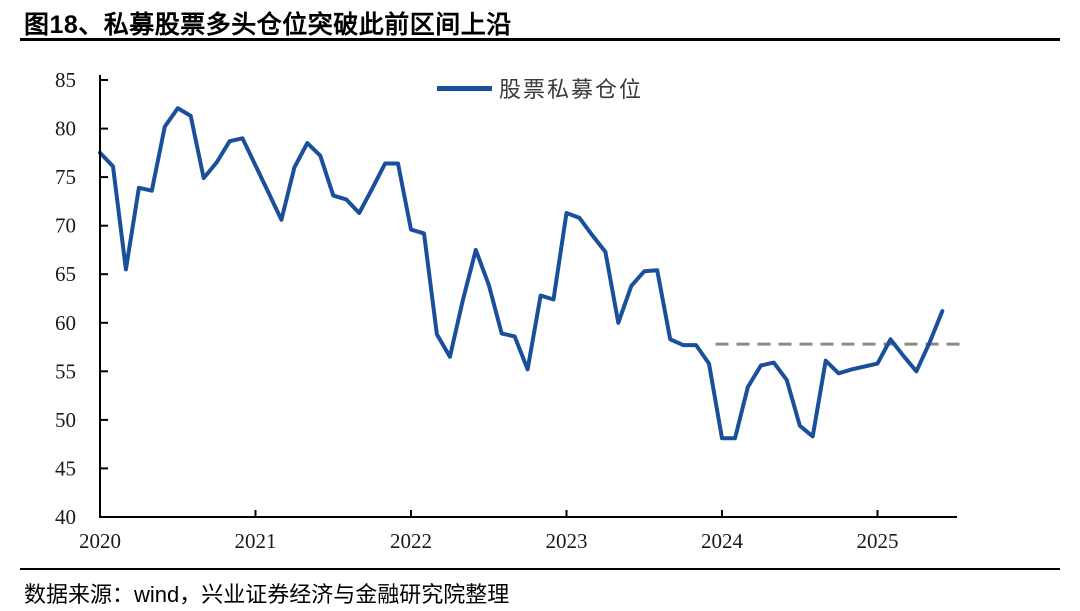 This screenshot has width=1080, height=611. Describe the element at coordinates (256, 541) in the screenshot. I see `x-tick-label: 2021` at that location.